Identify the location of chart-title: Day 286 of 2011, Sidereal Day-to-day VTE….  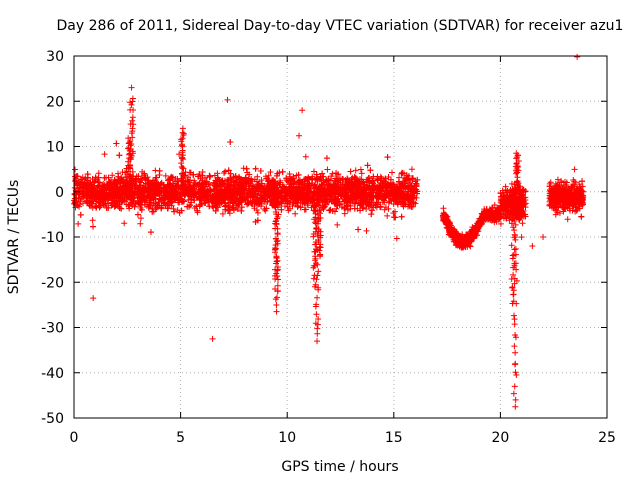
(340, 26).